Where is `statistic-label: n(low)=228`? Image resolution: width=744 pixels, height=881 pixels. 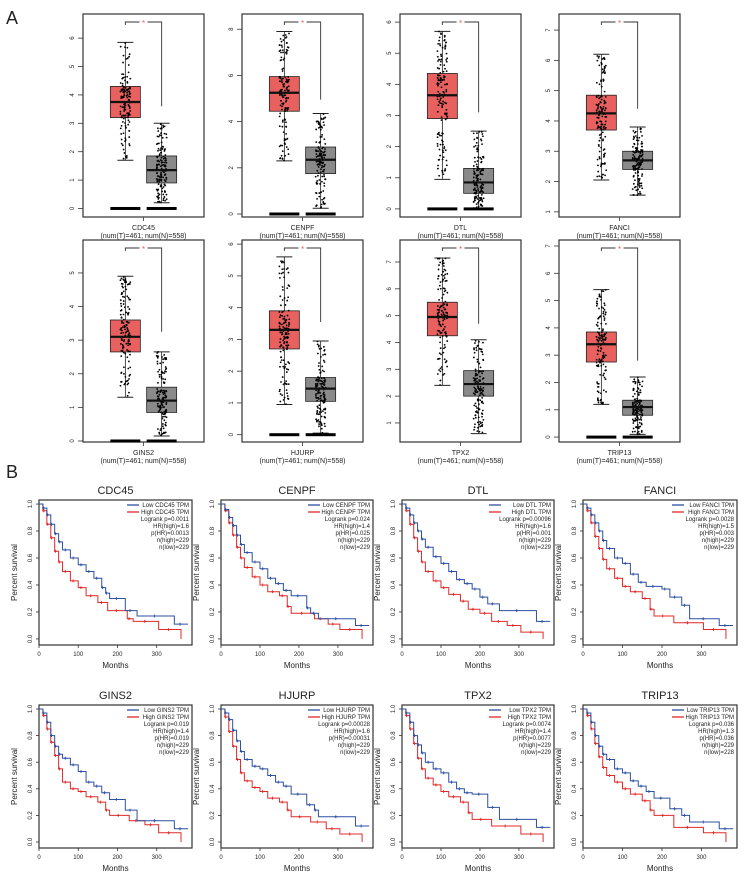
statistic-label: n(low)=228 is located at coordinates (719, 753).